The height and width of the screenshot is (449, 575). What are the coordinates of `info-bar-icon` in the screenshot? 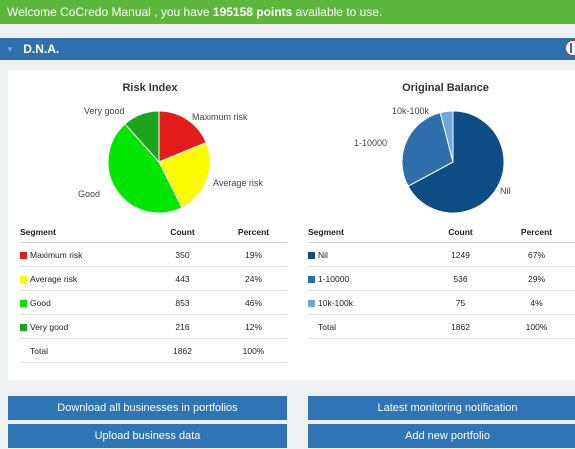 It's located at (571, 48).